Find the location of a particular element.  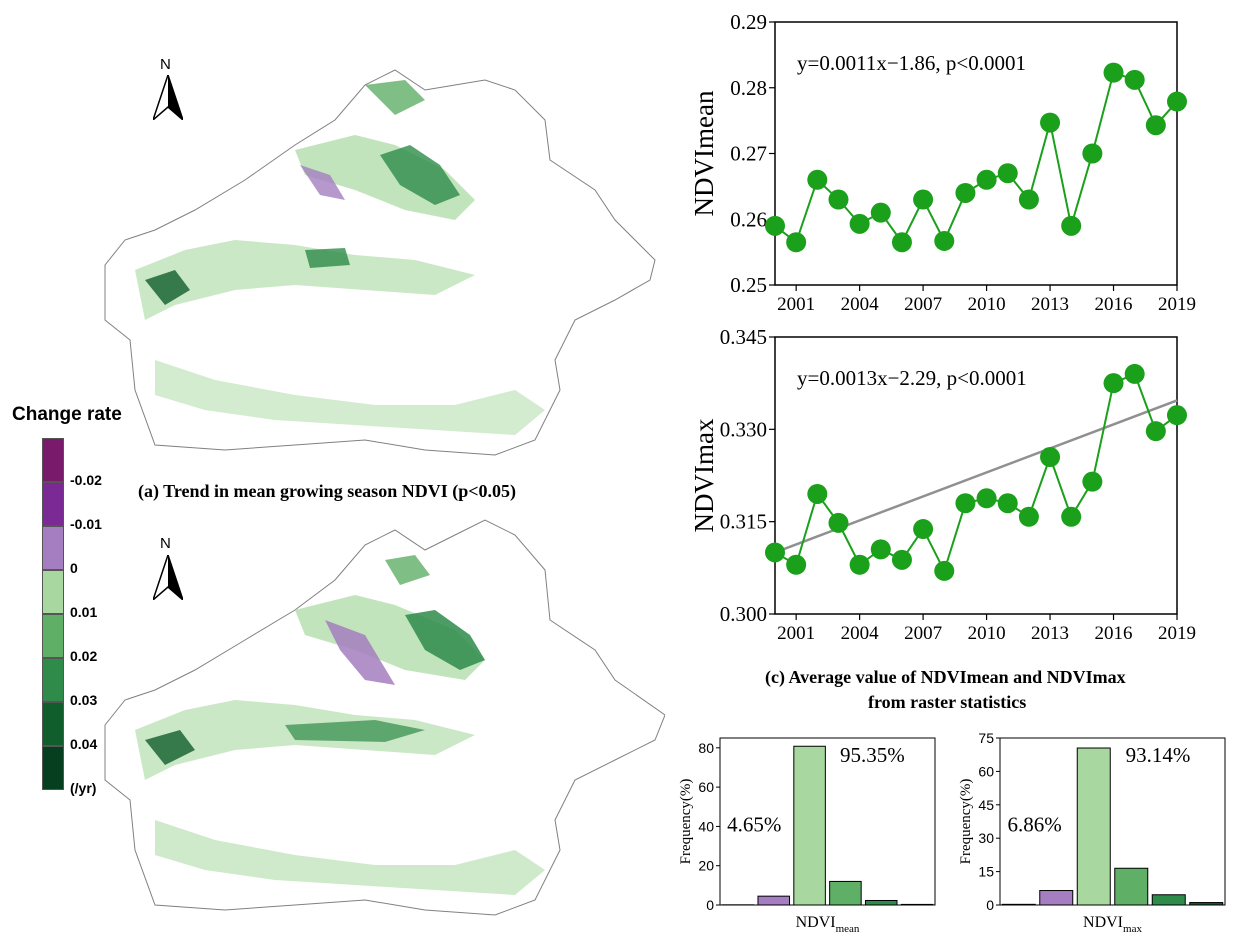

x-axis-label: NDVImax is located at coordinates (1112, 924).